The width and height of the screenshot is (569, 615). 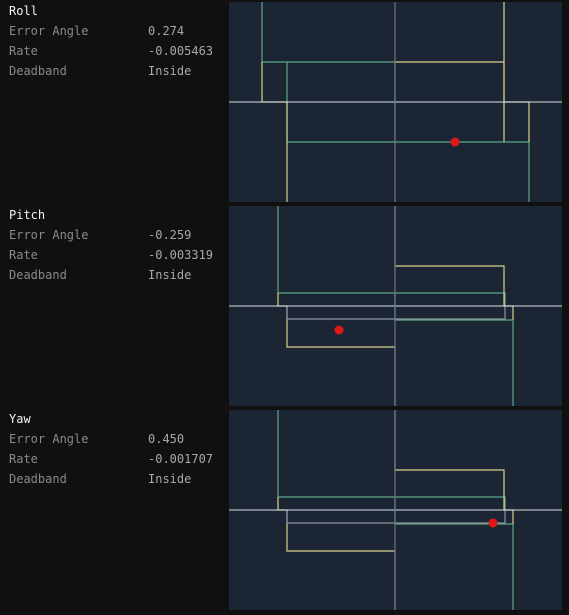 I want to click on rate-value: -0.003319, so click(x=181, y=255).